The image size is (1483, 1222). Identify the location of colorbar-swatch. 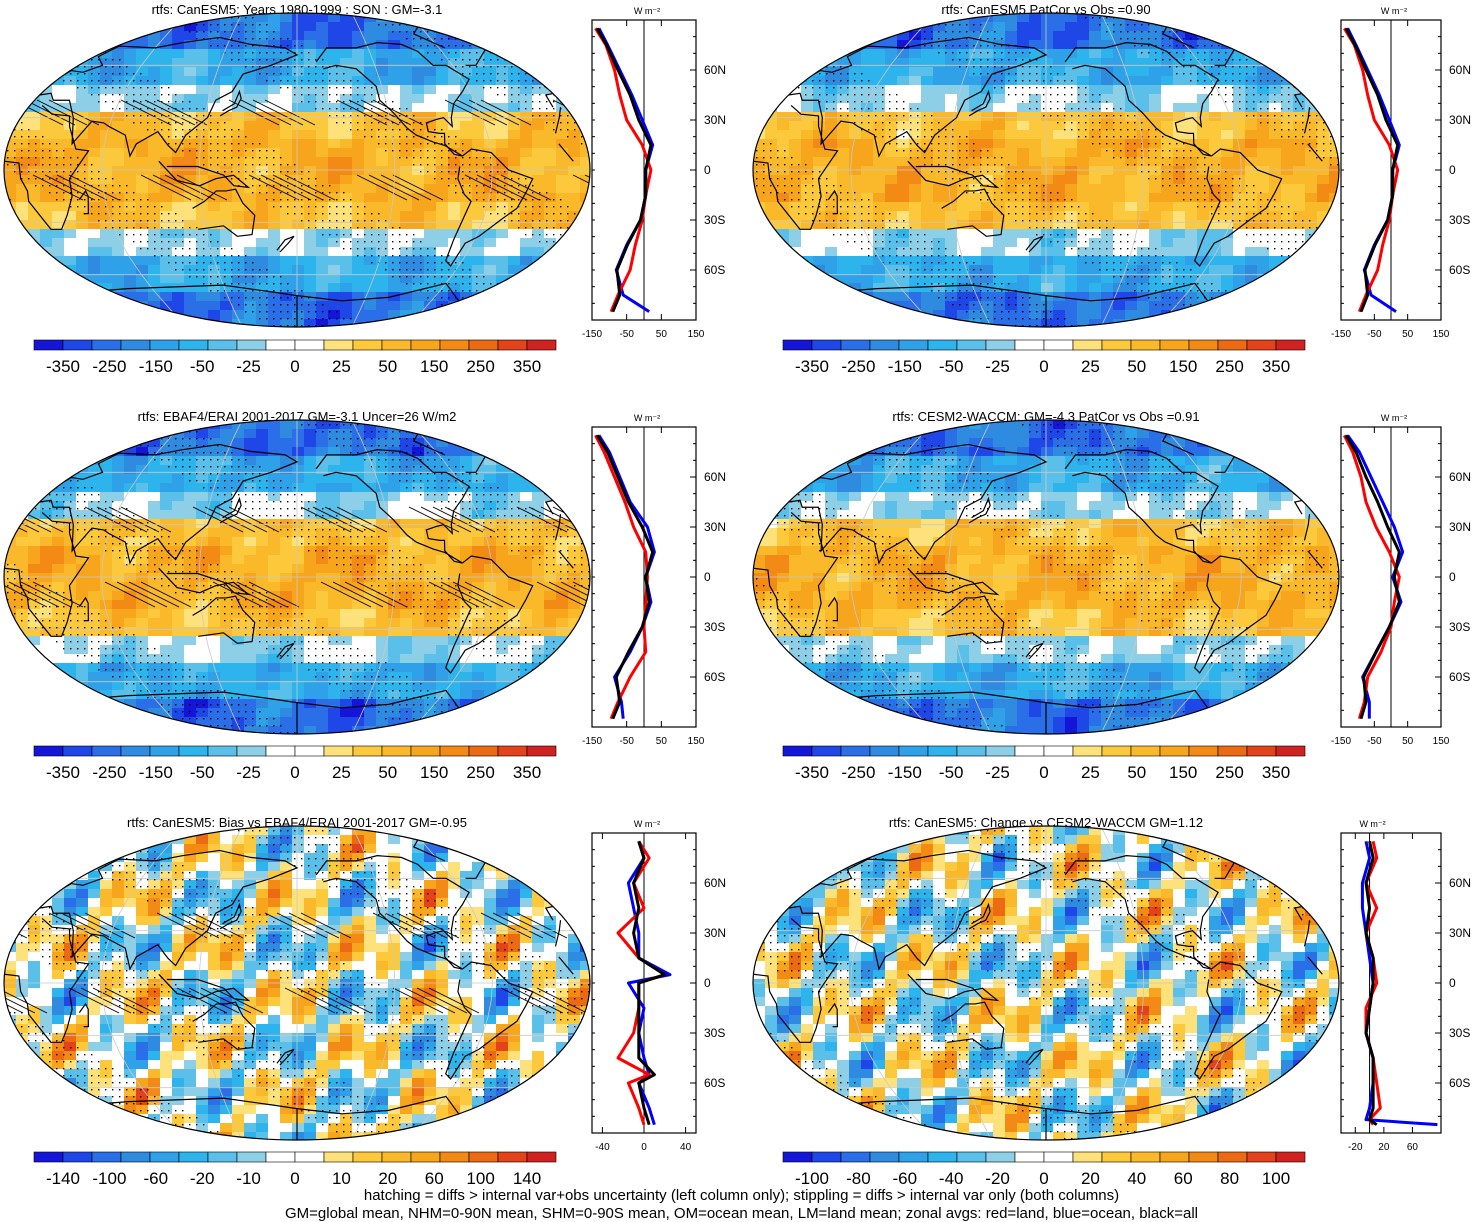
(826, 345).